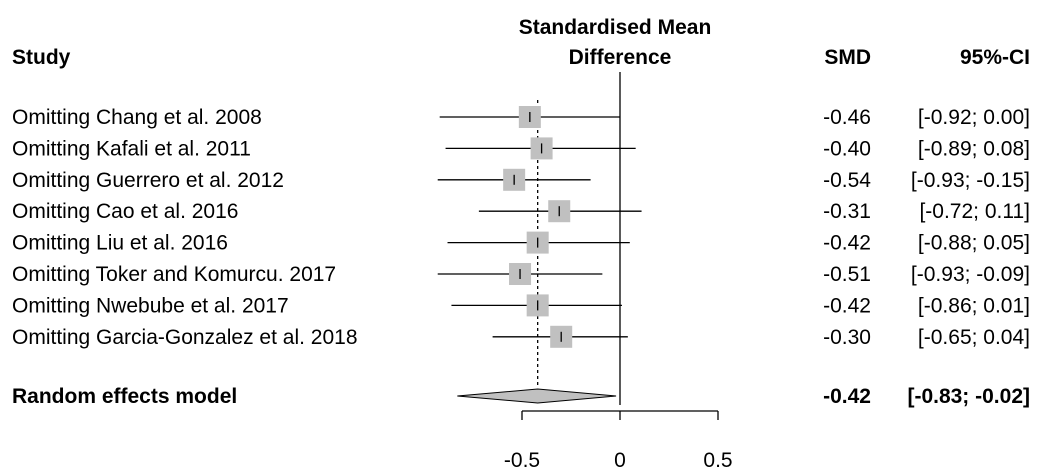  Describe the element at coordinates (974, 148) in the screenshot. I see `ci-value: [-0.89; 0.08]` at that location.